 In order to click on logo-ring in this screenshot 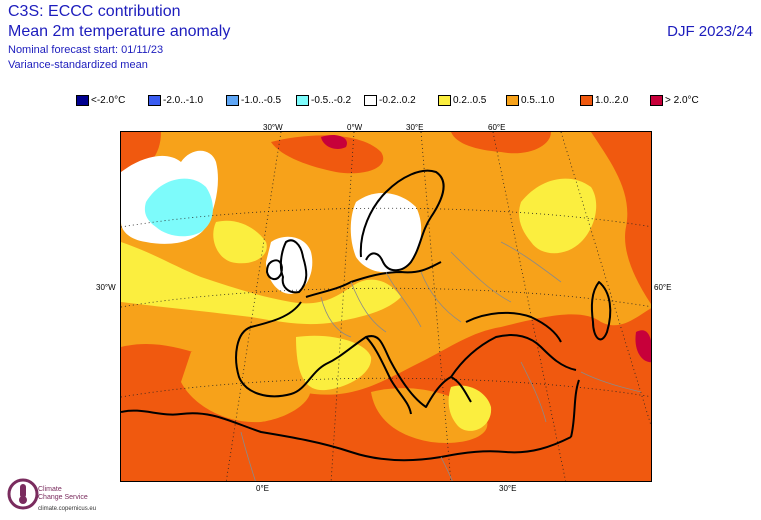, I will do `click(23, 494)`.